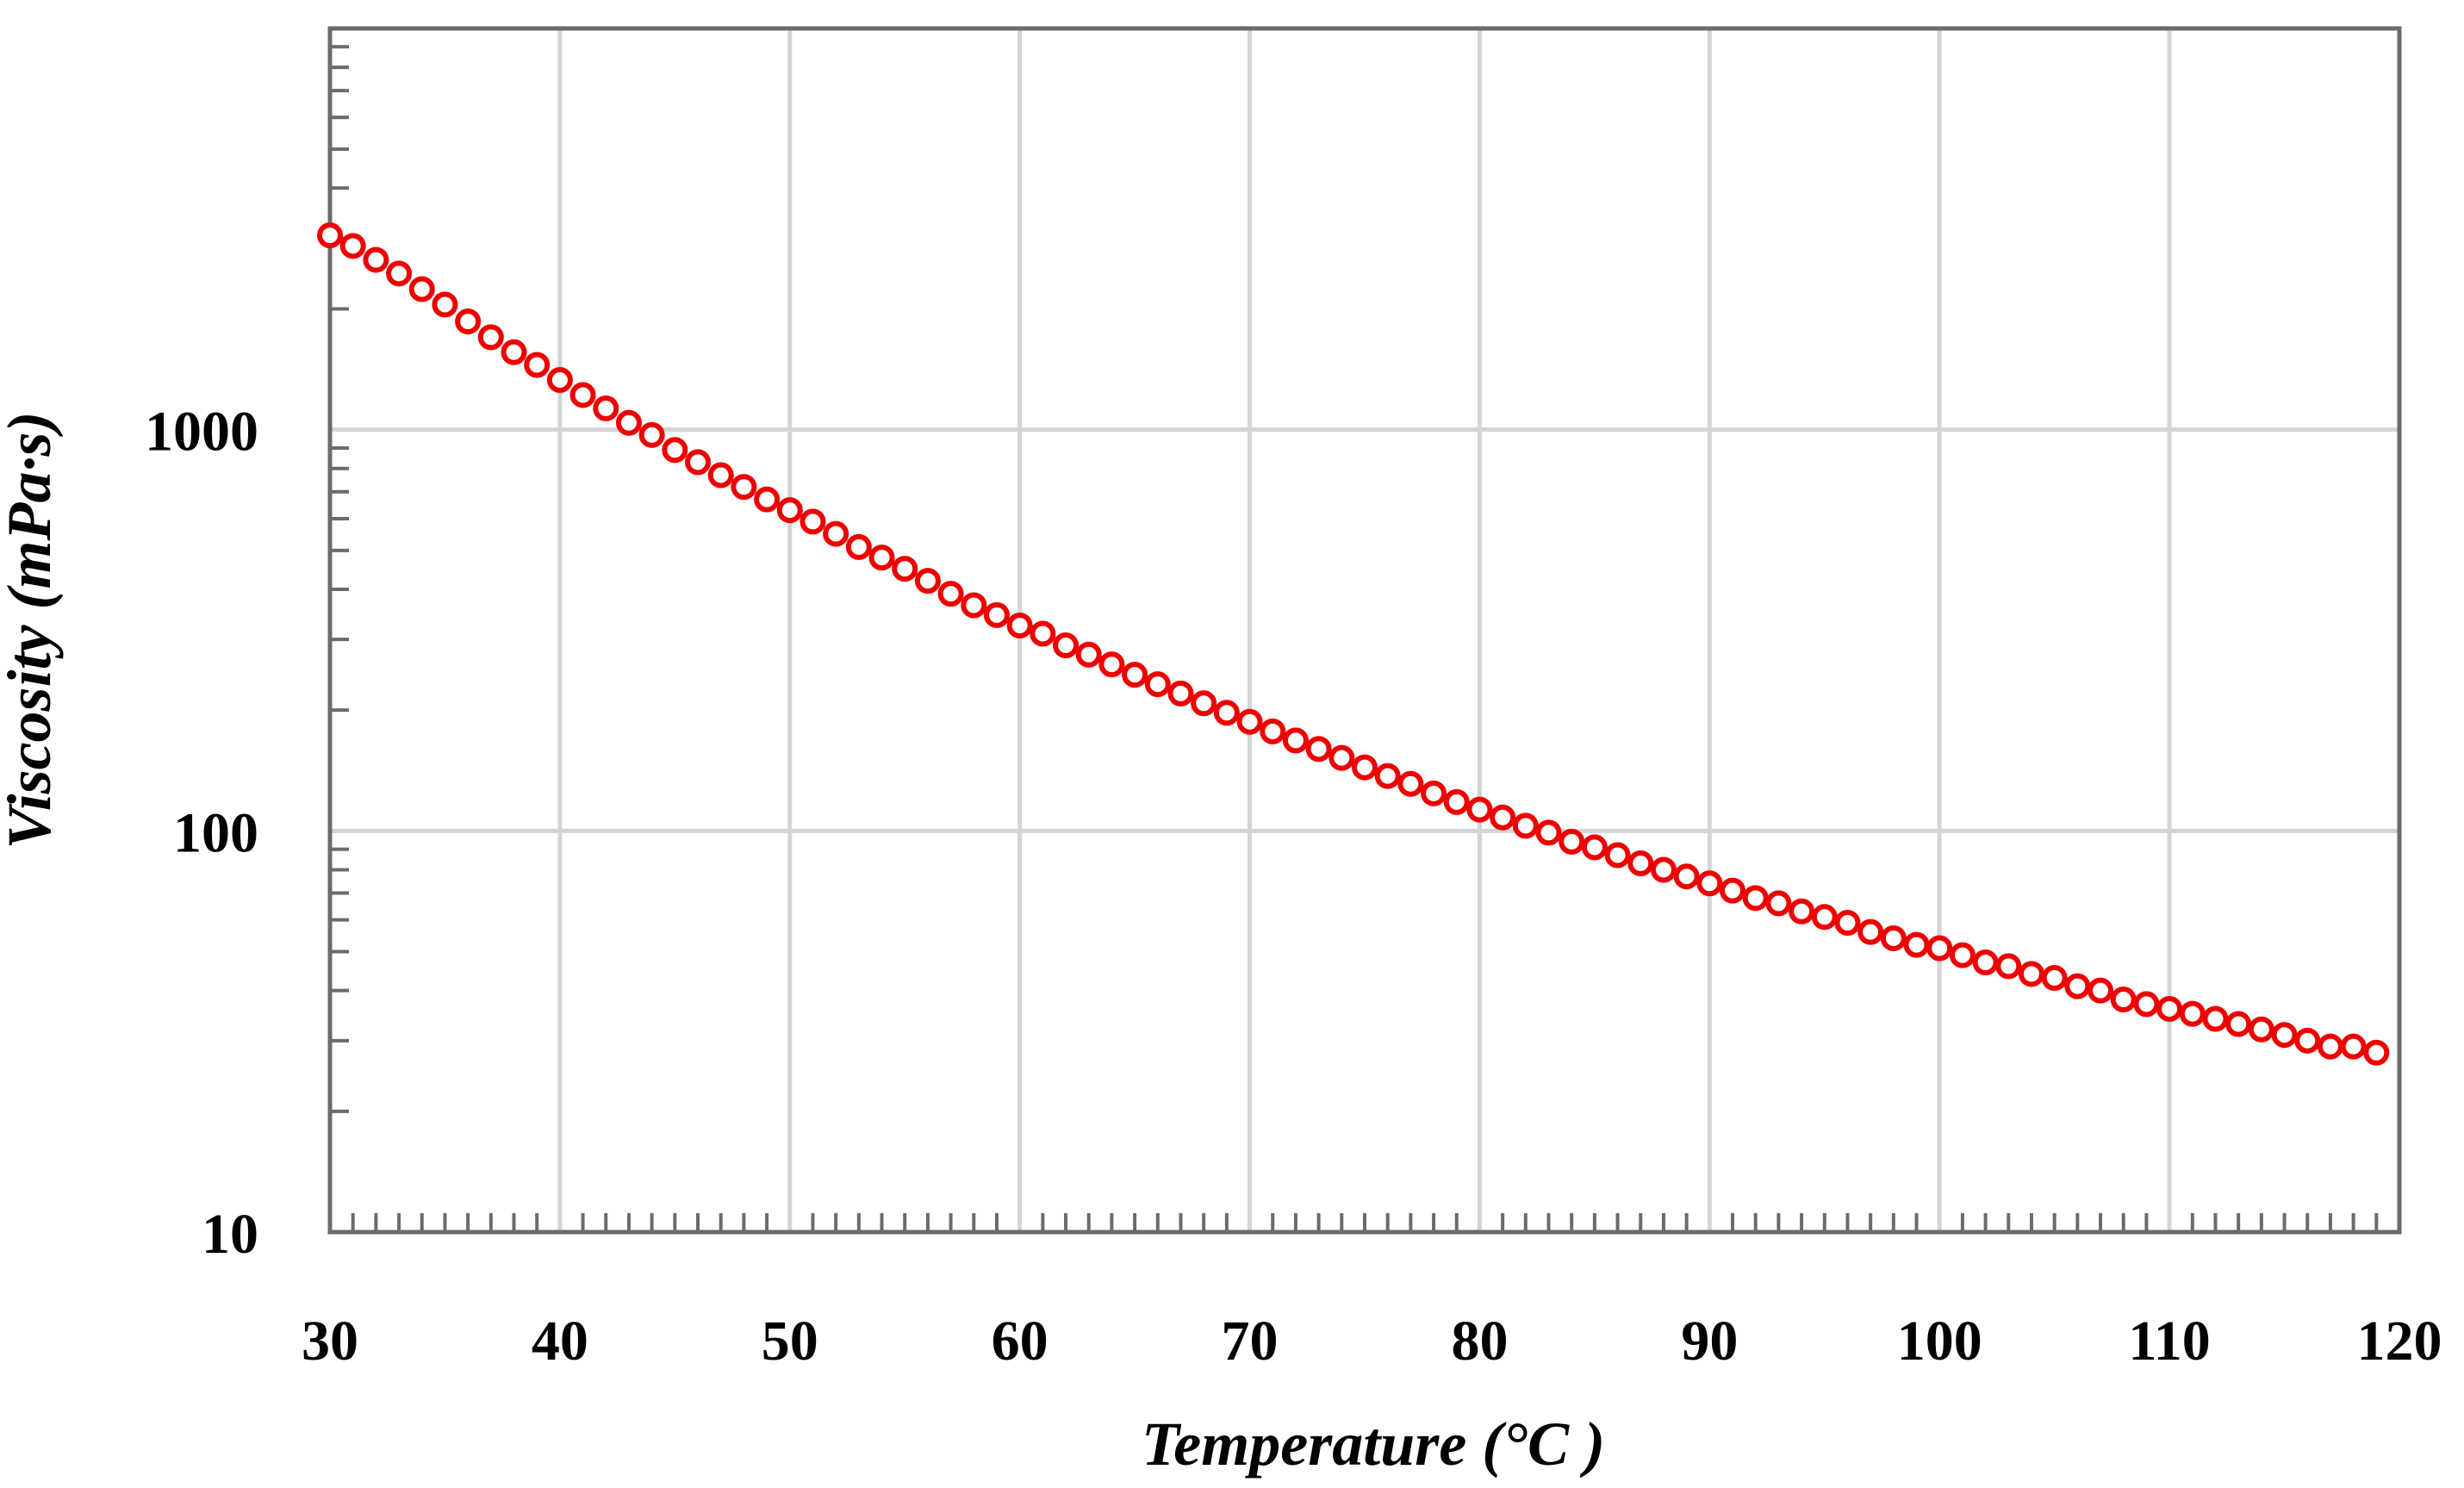 The height and width of the screenshot is (1488, 2464). I want to click on x-tick-label: 120, so click(2400, 1341).